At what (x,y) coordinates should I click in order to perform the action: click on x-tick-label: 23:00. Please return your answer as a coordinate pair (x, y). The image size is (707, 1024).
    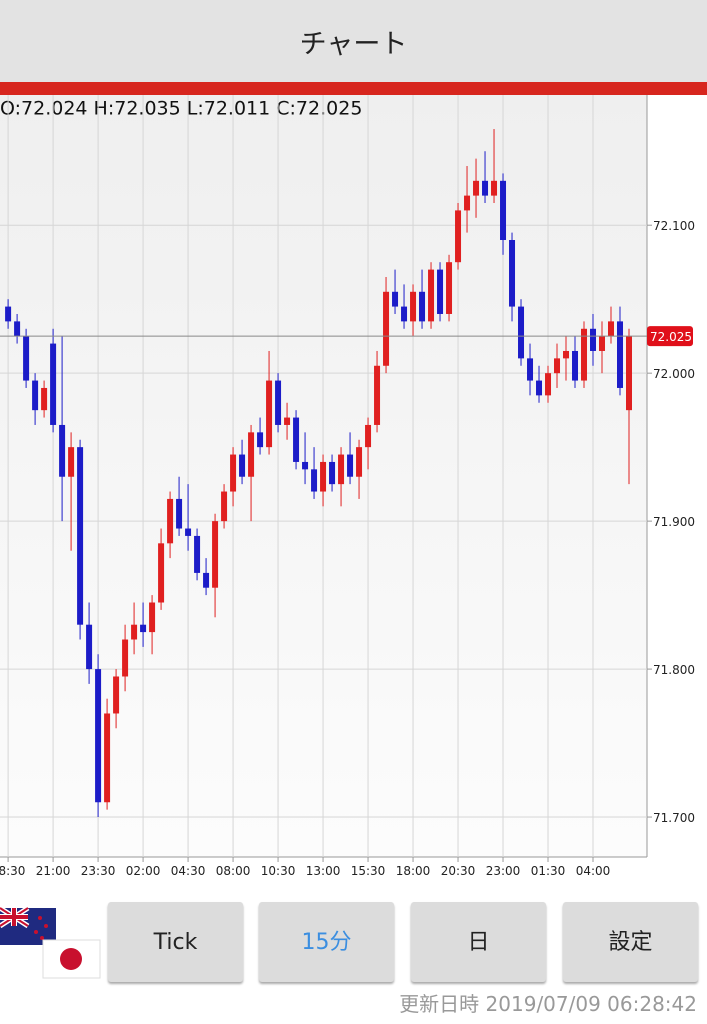
    Looking at the image, I should click on (503, 871).